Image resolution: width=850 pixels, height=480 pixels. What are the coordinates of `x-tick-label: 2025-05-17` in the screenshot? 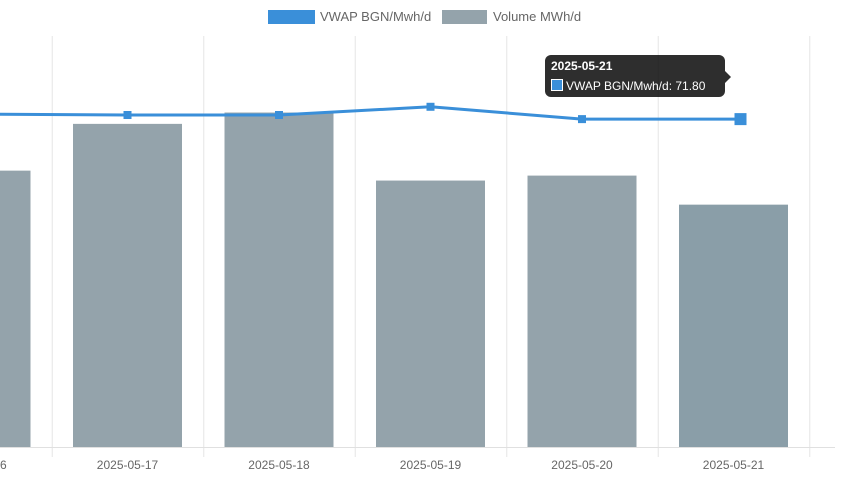 It's located at (128, 465).